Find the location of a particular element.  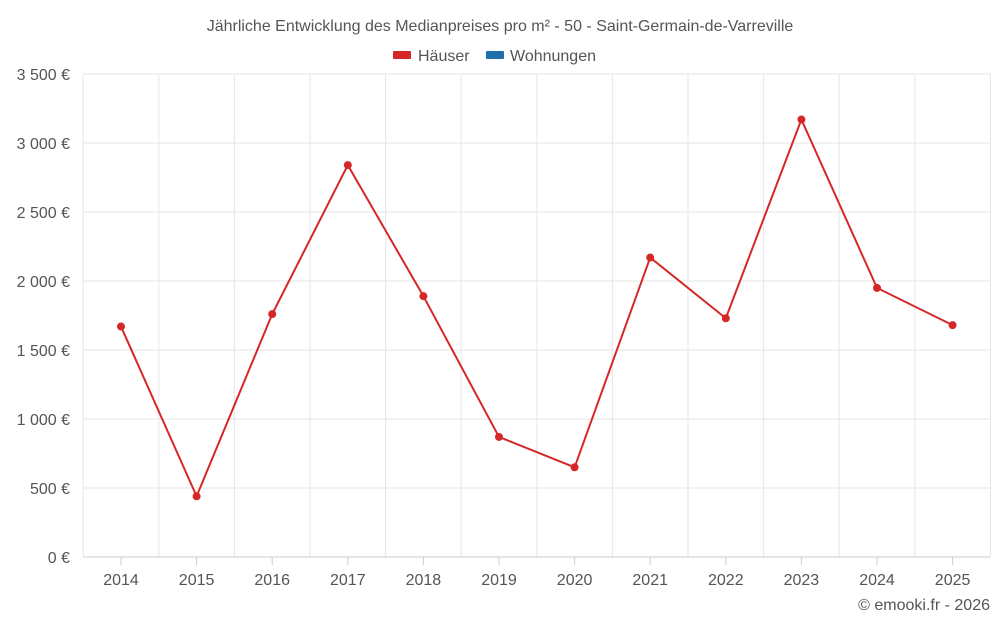

x-tick-label: 2024 is located at coordinates (877, 580).